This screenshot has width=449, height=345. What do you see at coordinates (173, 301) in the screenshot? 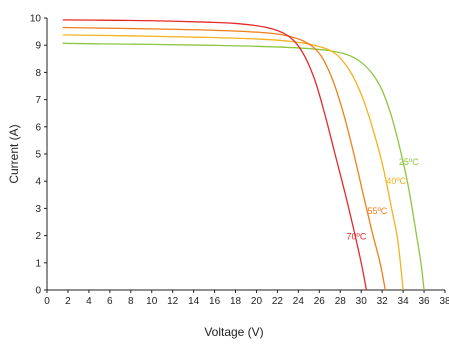
I see `x-tick-label: 12` at bounding box center [173, 301].